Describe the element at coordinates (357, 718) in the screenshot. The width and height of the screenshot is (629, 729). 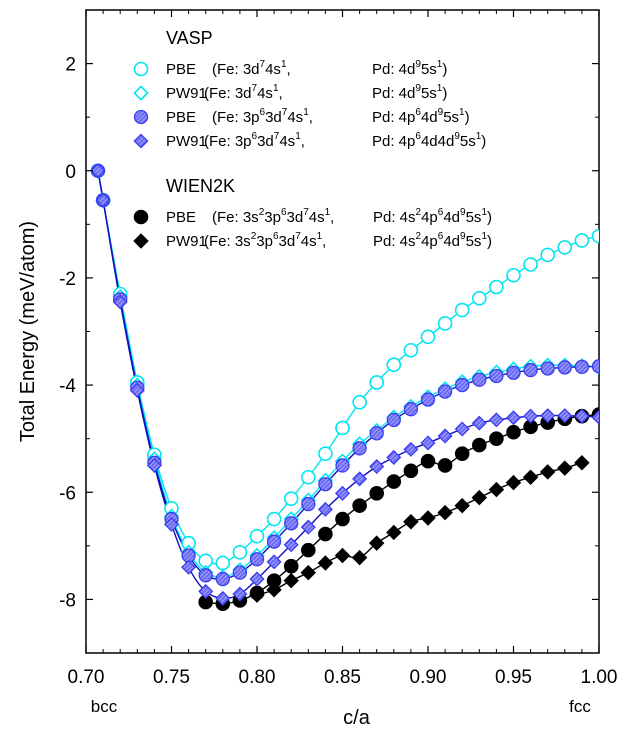
I see `x-axis-title: c/a` at that location.